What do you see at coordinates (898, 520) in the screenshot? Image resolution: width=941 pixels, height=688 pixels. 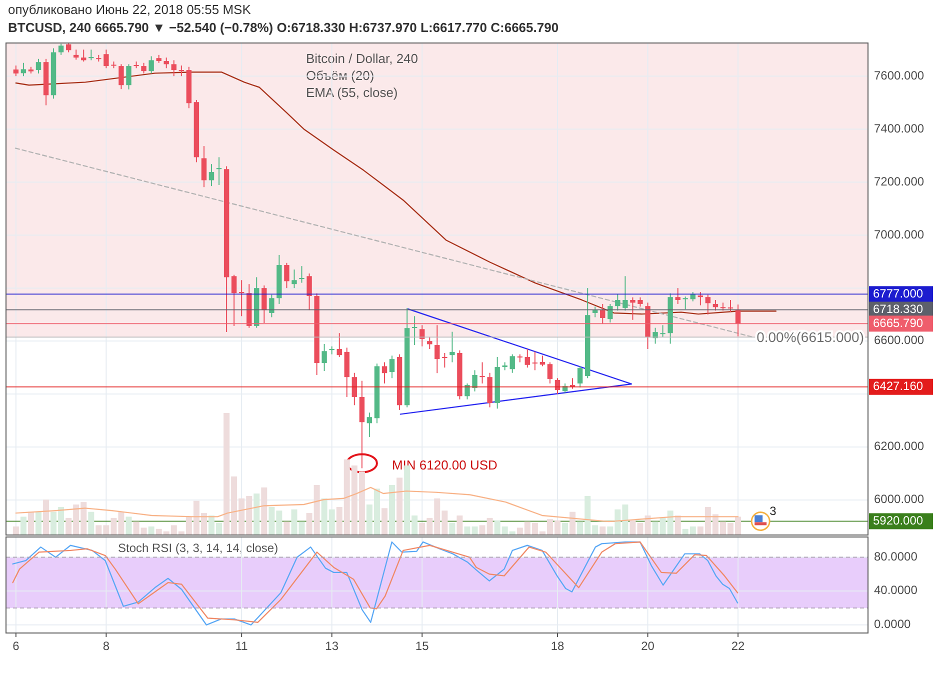 I see `ref-line-label: 5920.000` at bounding box center [898, 520].